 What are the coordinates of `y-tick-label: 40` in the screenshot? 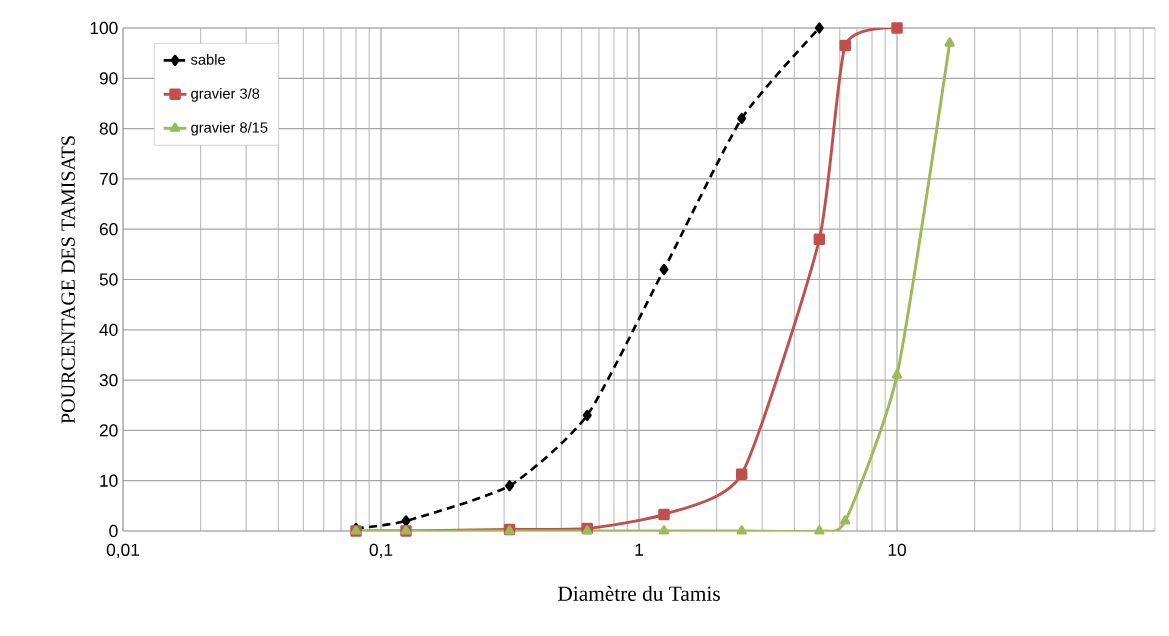 It's located at (108, 329).